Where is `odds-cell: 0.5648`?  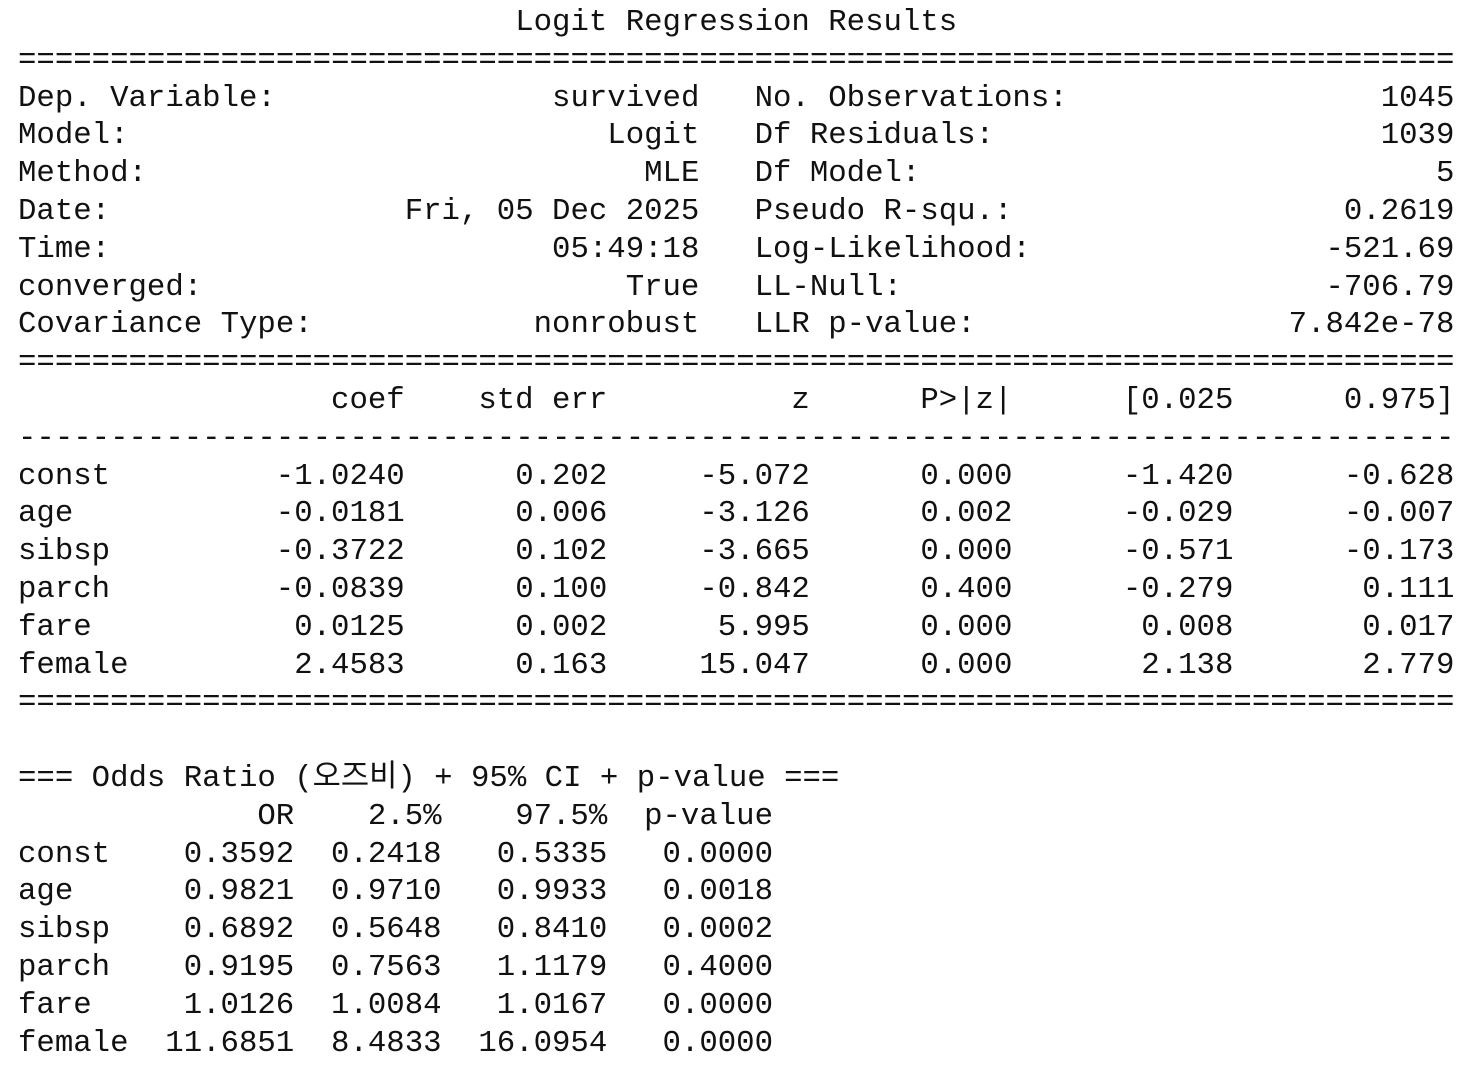
odds-cell: 0.5648 is located at coordinates (386, 930).